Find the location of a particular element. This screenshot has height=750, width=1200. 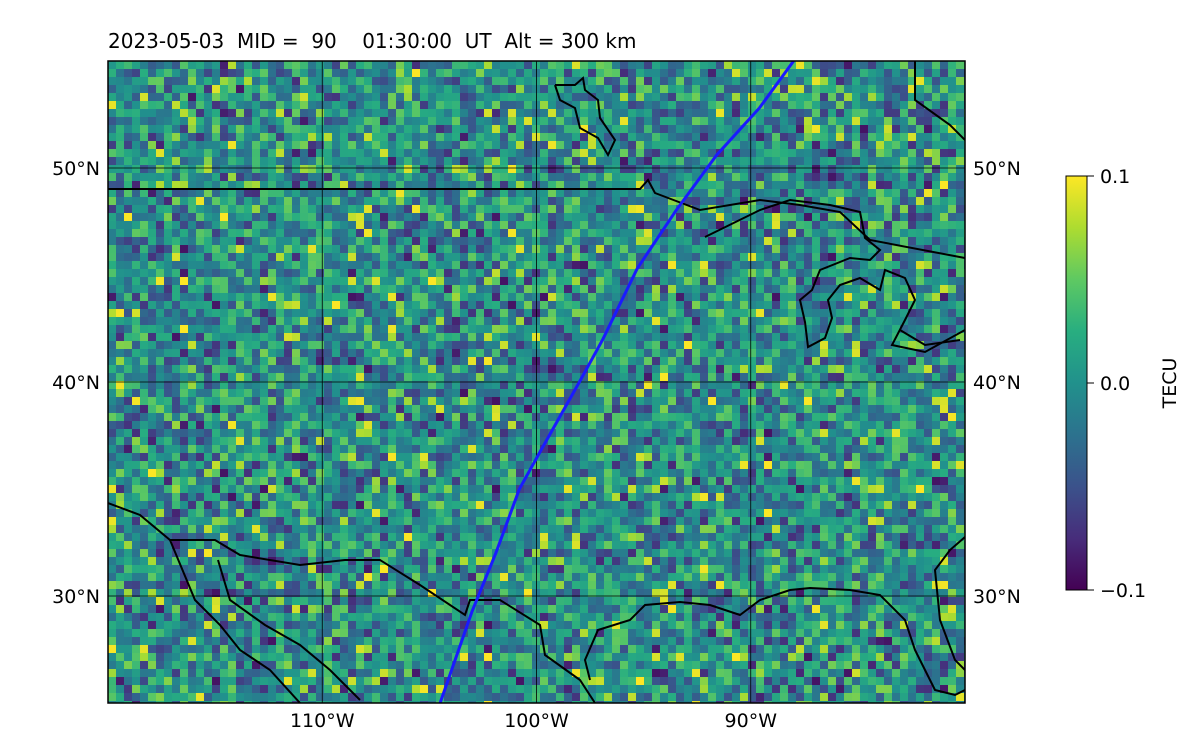

lon-tick-label: 90°W is located at coordinates (751, 721).